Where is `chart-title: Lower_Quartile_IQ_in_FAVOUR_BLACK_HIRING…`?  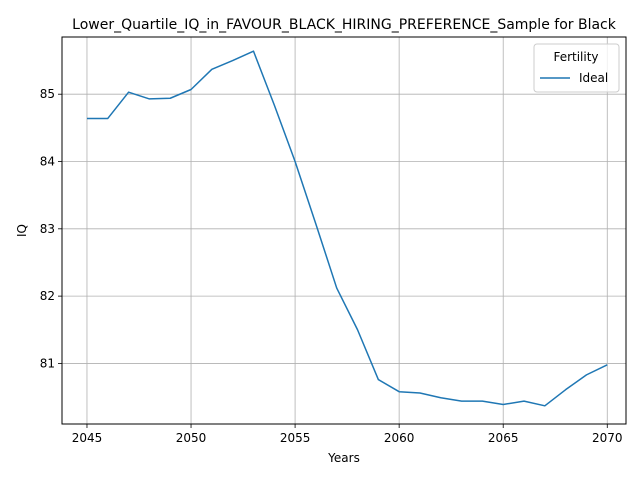
chart-title: Lower_Quartile_IQ_in_FAVOUR_BLACK_HIRING… is located at coordinates (344, 25).